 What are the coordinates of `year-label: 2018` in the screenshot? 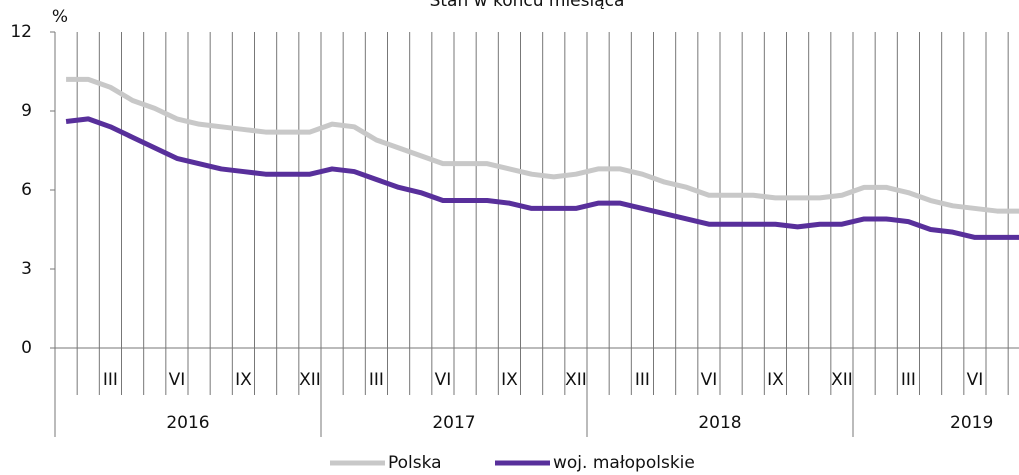 It's located at (719, 423).